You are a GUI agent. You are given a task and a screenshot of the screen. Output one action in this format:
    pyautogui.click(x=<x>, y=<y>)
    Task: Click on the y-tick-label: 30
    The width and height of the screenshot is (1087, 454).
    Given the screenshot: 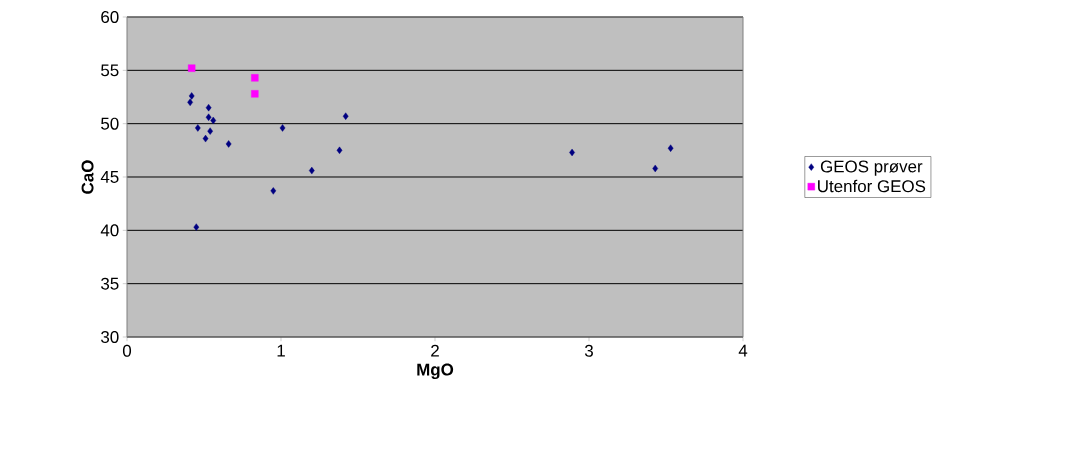 What is the action you would take?
    pyautogui.click(x=110, y=337)
    